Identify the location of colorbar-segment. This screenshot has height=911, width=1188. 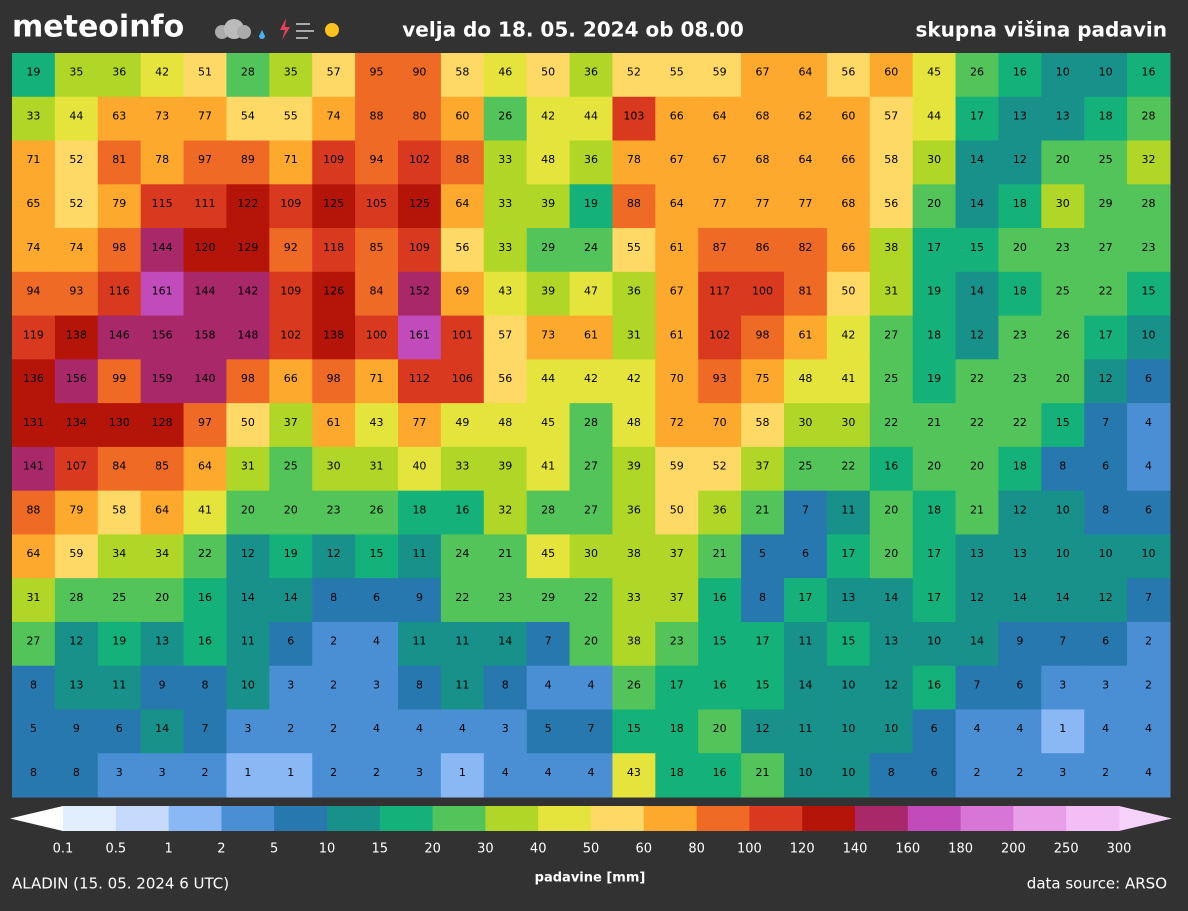
(459, 818).